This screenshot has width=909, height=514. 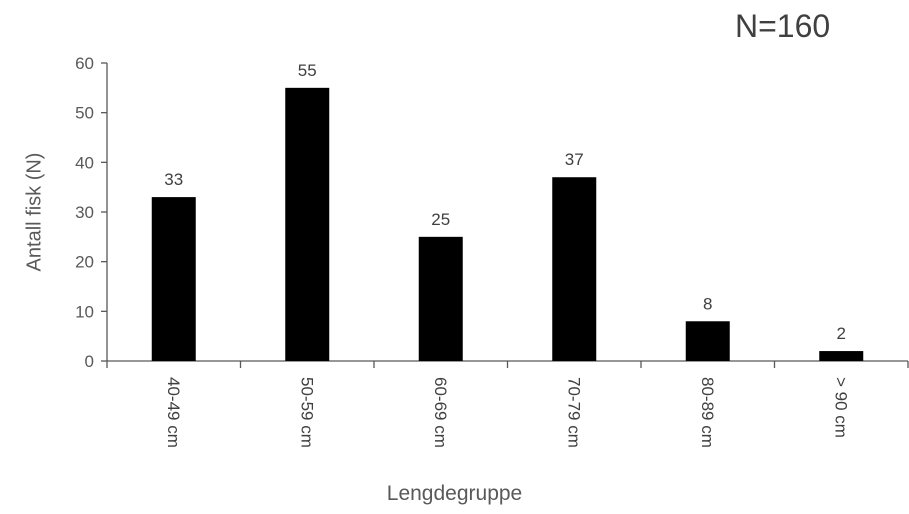 I want to click on x-tick-label: 60-69 cm, so click(x=440, y=412).